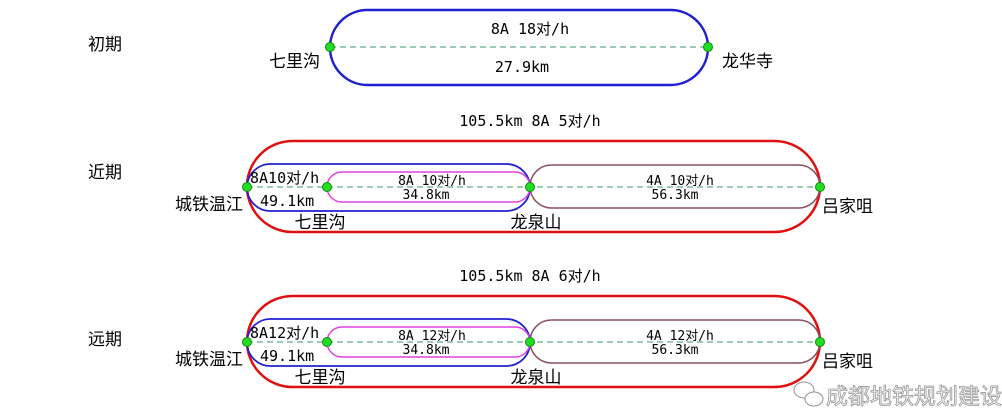 The height and width of the screenshot is (412, 1002). Describe the element at coordinates (522, 67) in the screenshot. I see `length-label: 27.9km` at that location.